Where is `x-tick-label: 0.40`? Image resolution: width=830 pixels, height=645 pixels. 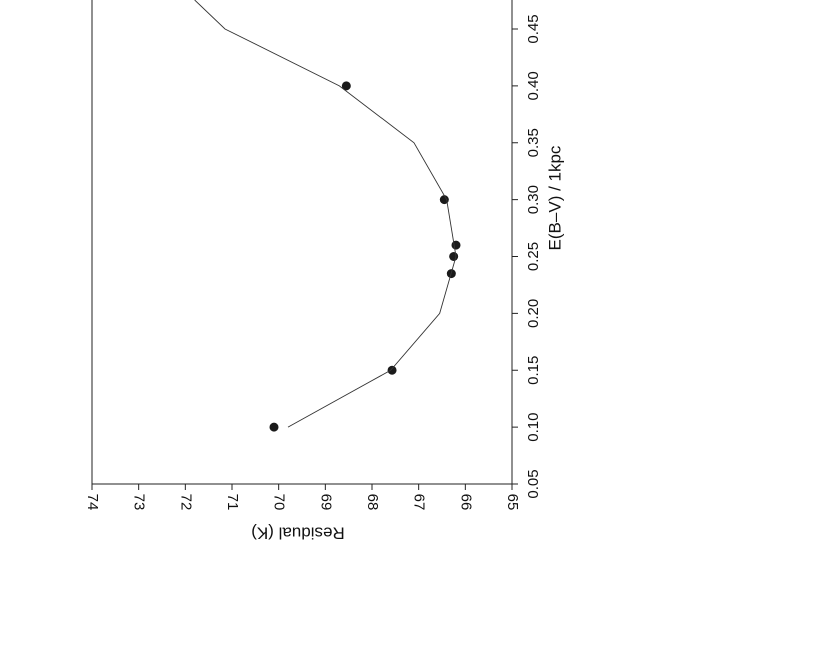 x-tick-label: 0.40 is located at coordinates (533, 85).